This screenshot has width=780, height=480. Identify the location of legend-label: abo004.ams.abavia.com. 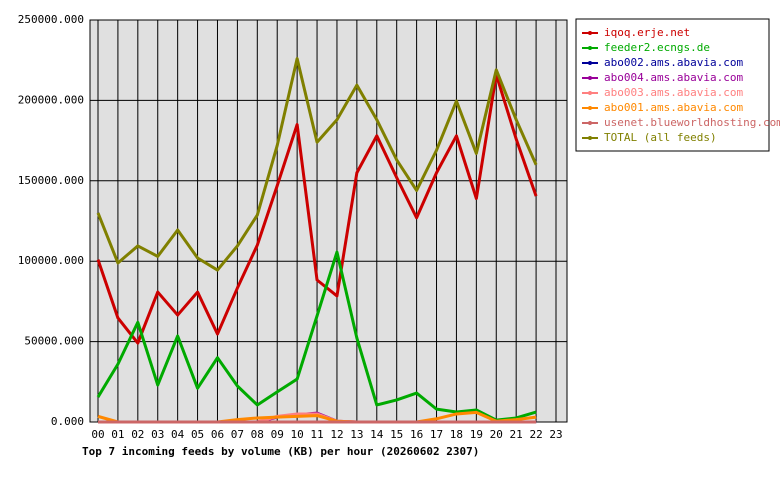
(673, 77).